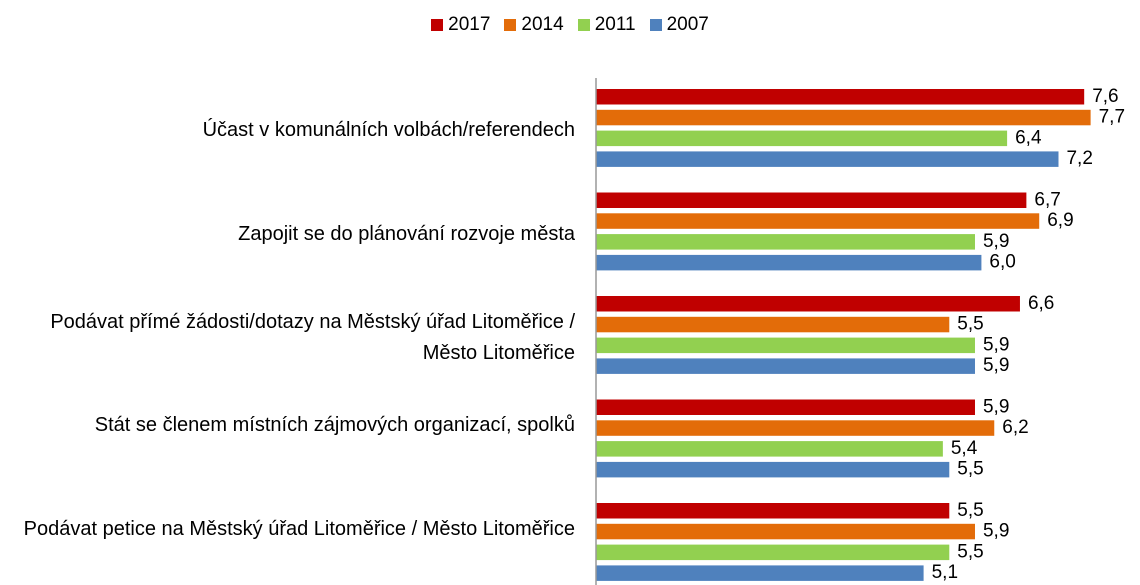 This screenshot has width=1140, height=585. I want to click on value-label: 7,6, so click(1105, 96).